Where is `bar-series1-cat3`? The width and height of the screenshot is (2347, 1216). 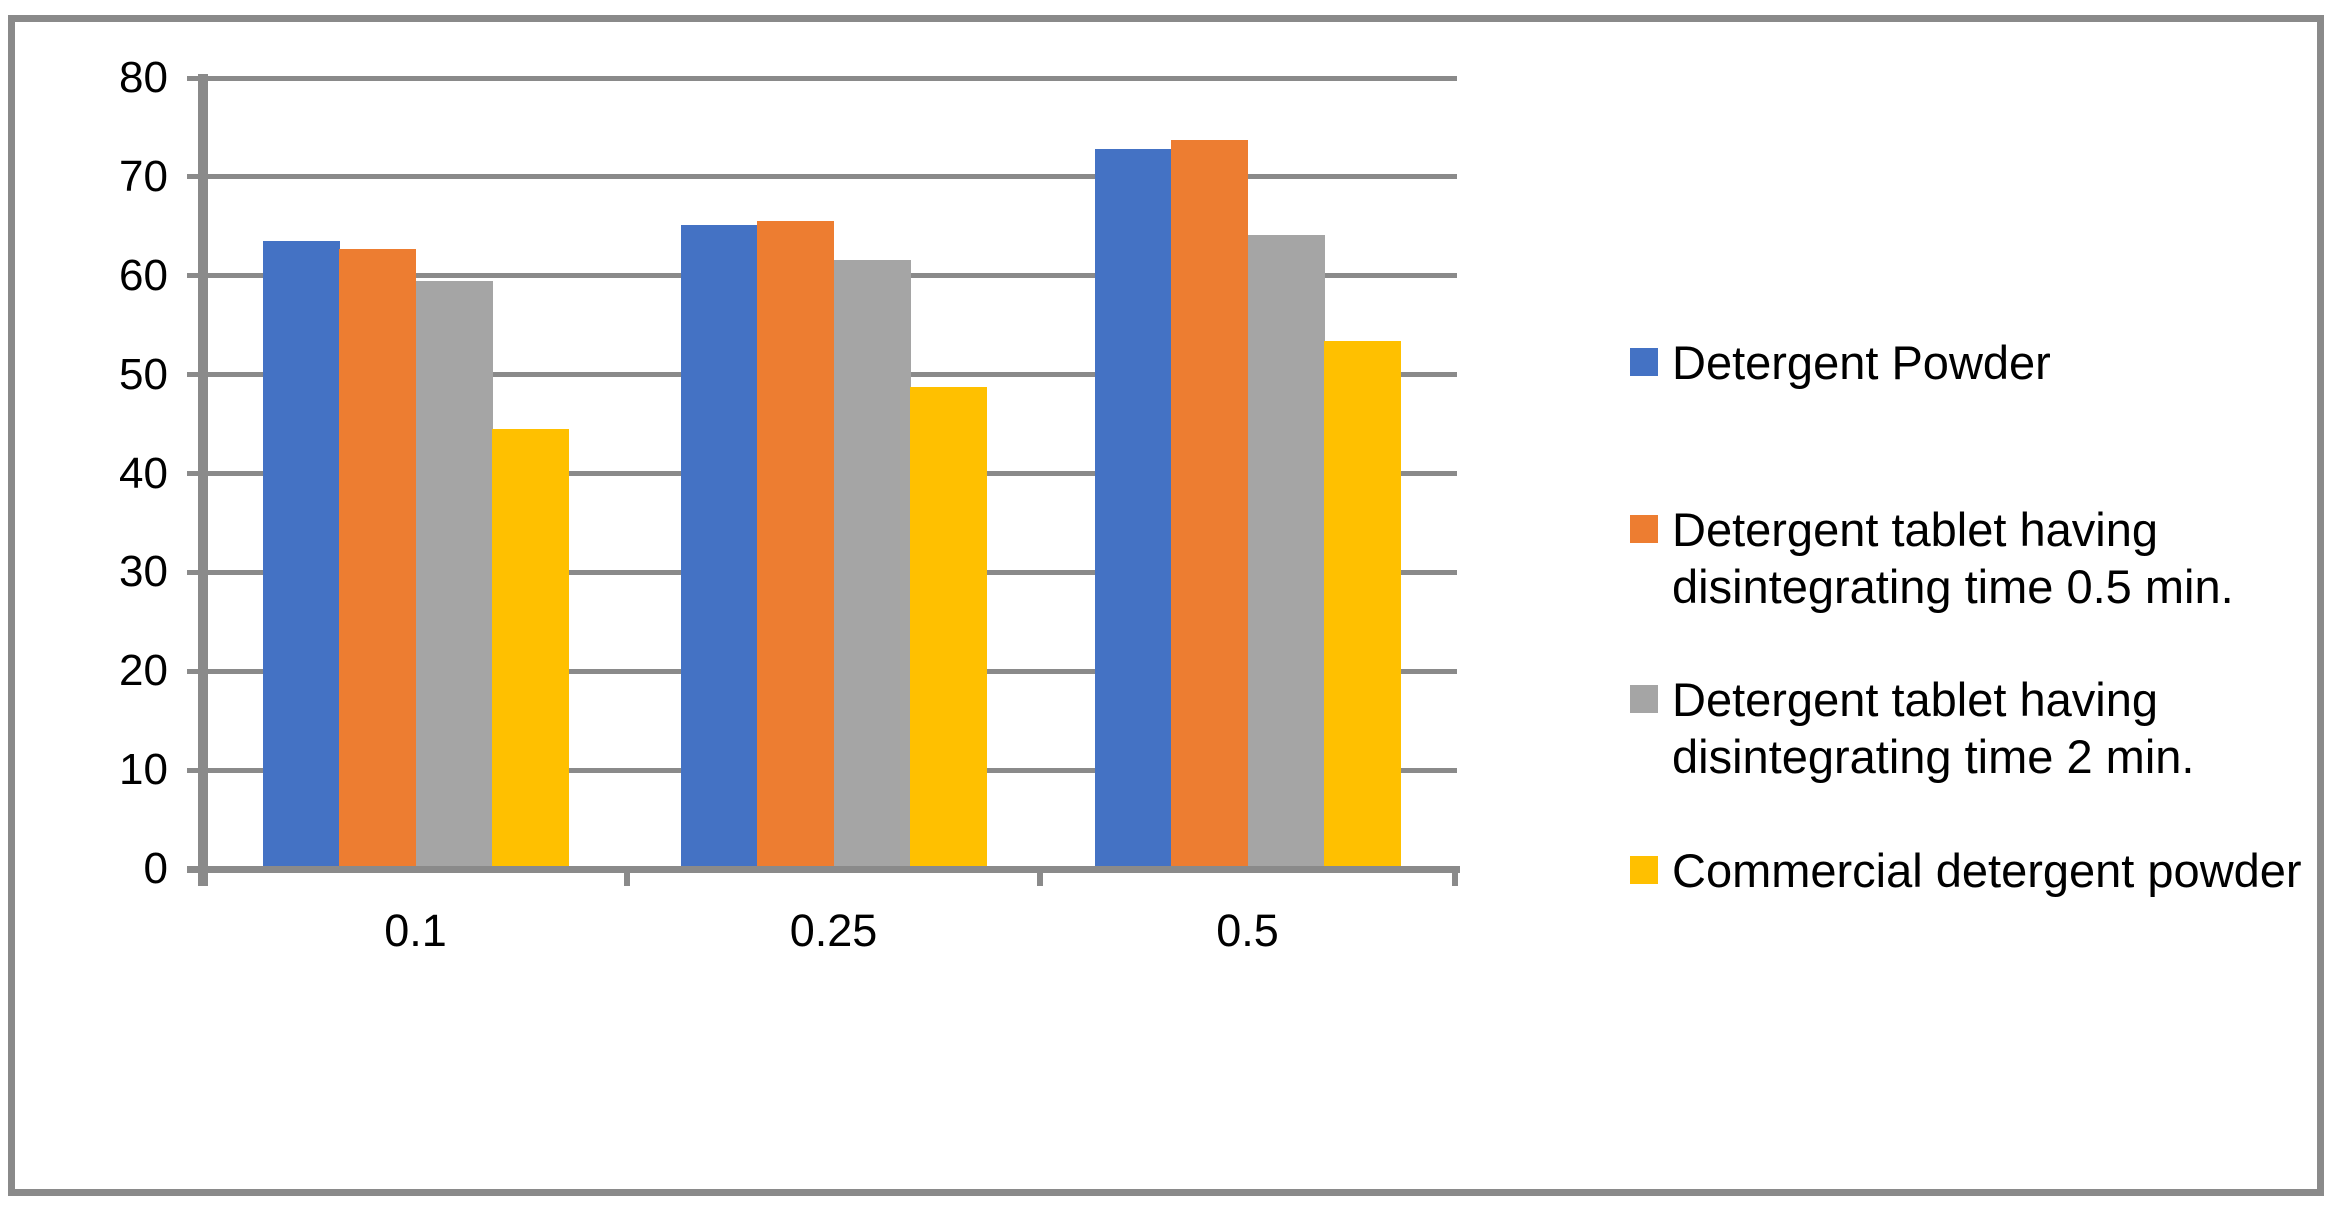
bar-series1-cat3 is located at coordinates (1133, 507).